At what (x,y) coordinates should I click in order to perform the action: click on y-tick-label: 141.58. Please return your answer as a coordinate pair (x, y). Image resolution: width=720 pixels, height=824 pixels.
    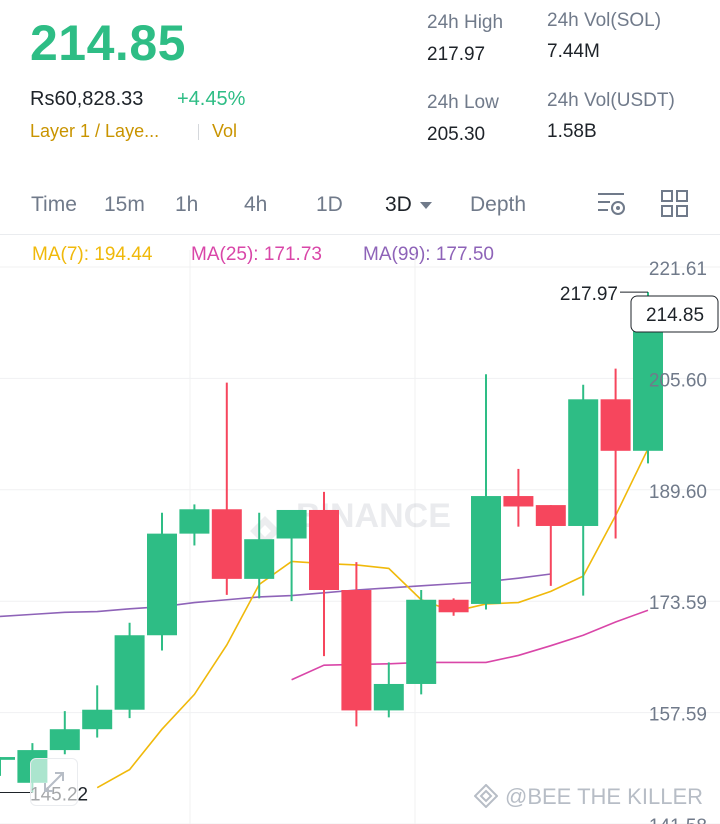
    Looking at the image, I should click on (678, 820).